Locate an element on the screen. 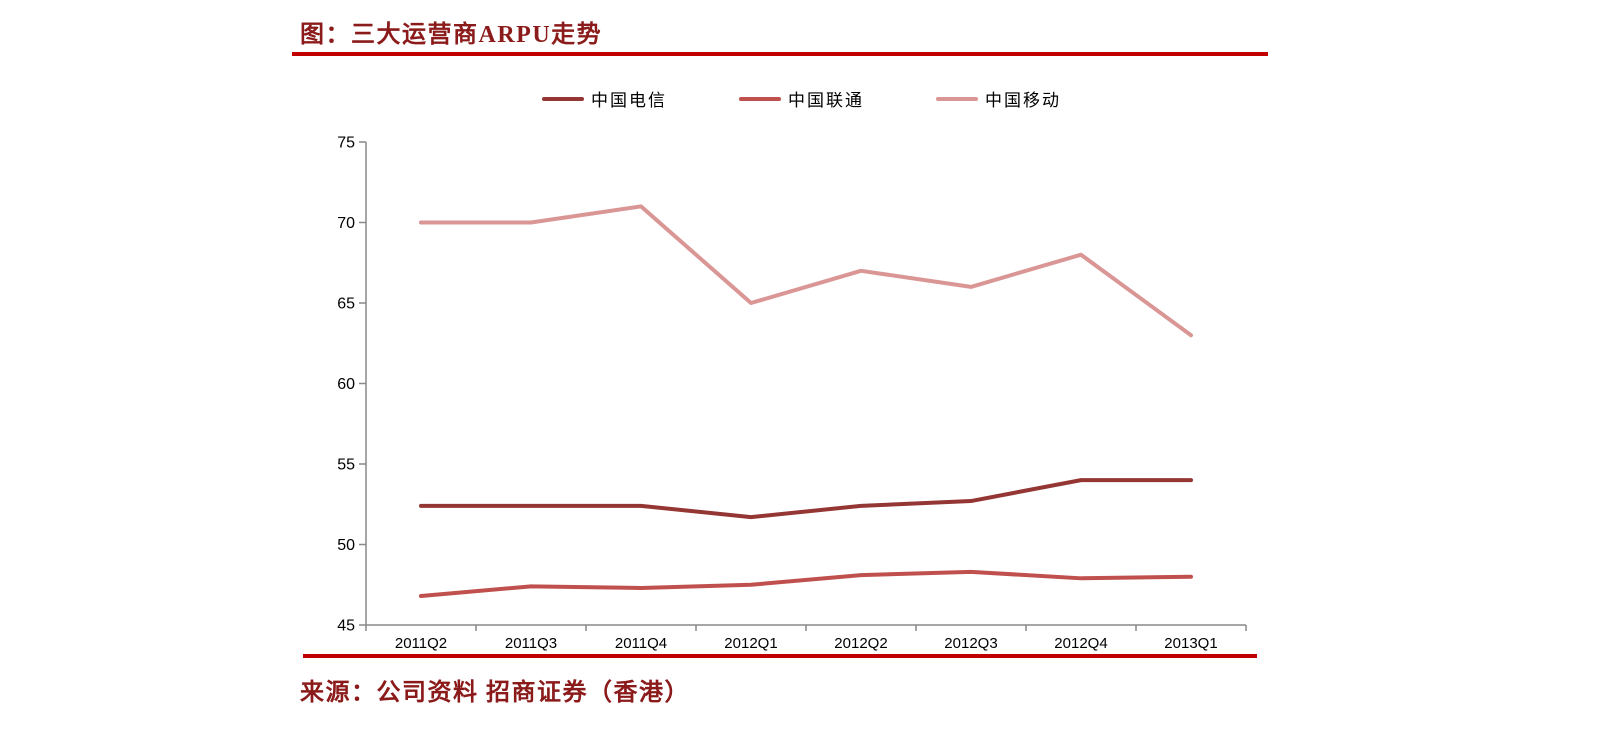  legend-item-china-mobile: 中国移动 is located at coordinates (998, 98).